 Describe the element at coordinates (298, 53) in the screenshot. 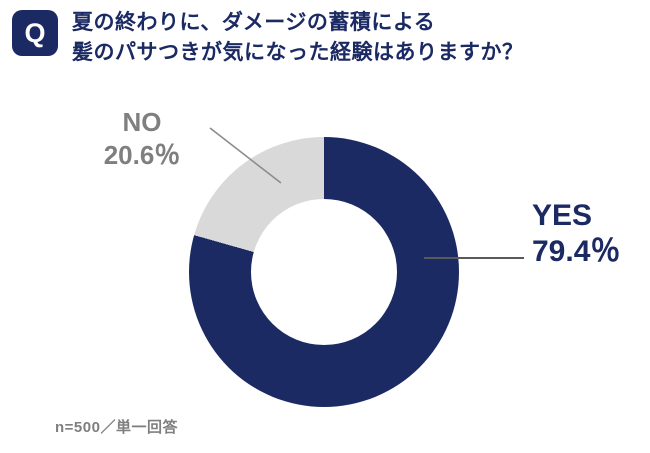

I see `question-title-line2: 髪のパサつきが気になった経験はありますか？` at that location.